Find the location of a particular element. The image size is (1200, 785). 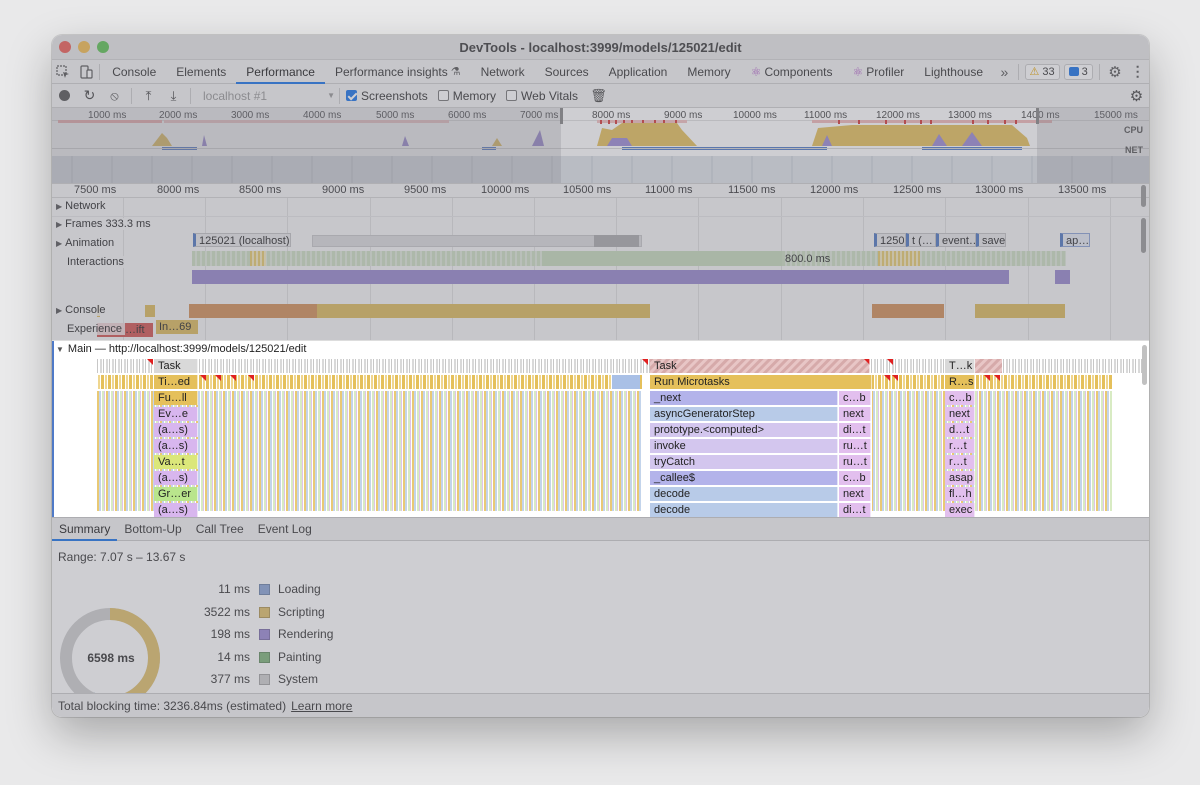

tab-application: Application is located at coordinates (638, 71).